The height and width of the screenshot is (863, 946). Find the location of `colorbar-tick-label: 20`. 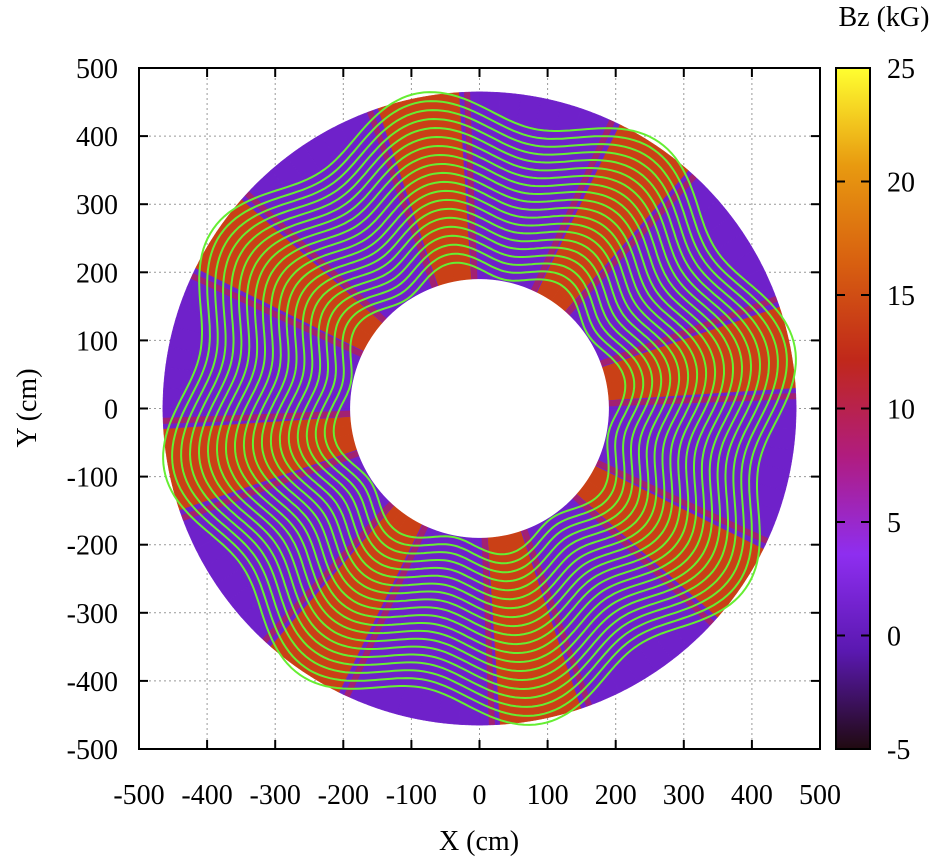

colorbar-tick-label: 20 is located at coordinates (901, 183).